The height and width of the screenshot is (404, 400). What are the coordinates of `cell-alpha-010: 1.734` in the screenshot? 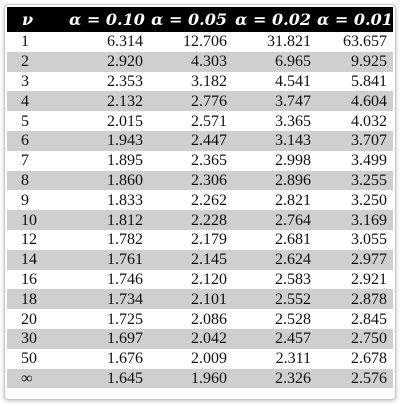 It's located at (125, 299).